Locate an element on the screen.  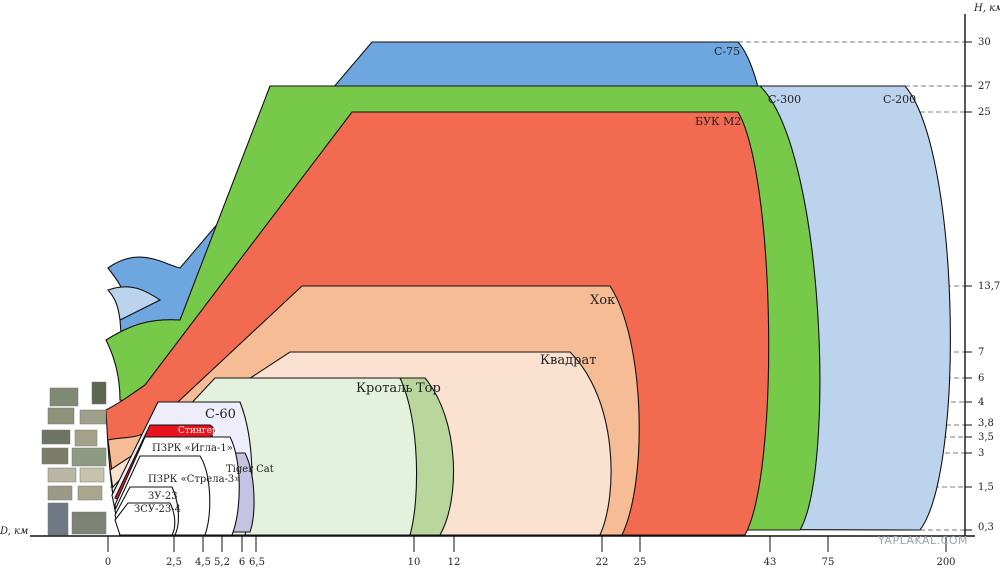
d-tick-label: 6 is located at coordinates (242, 562).